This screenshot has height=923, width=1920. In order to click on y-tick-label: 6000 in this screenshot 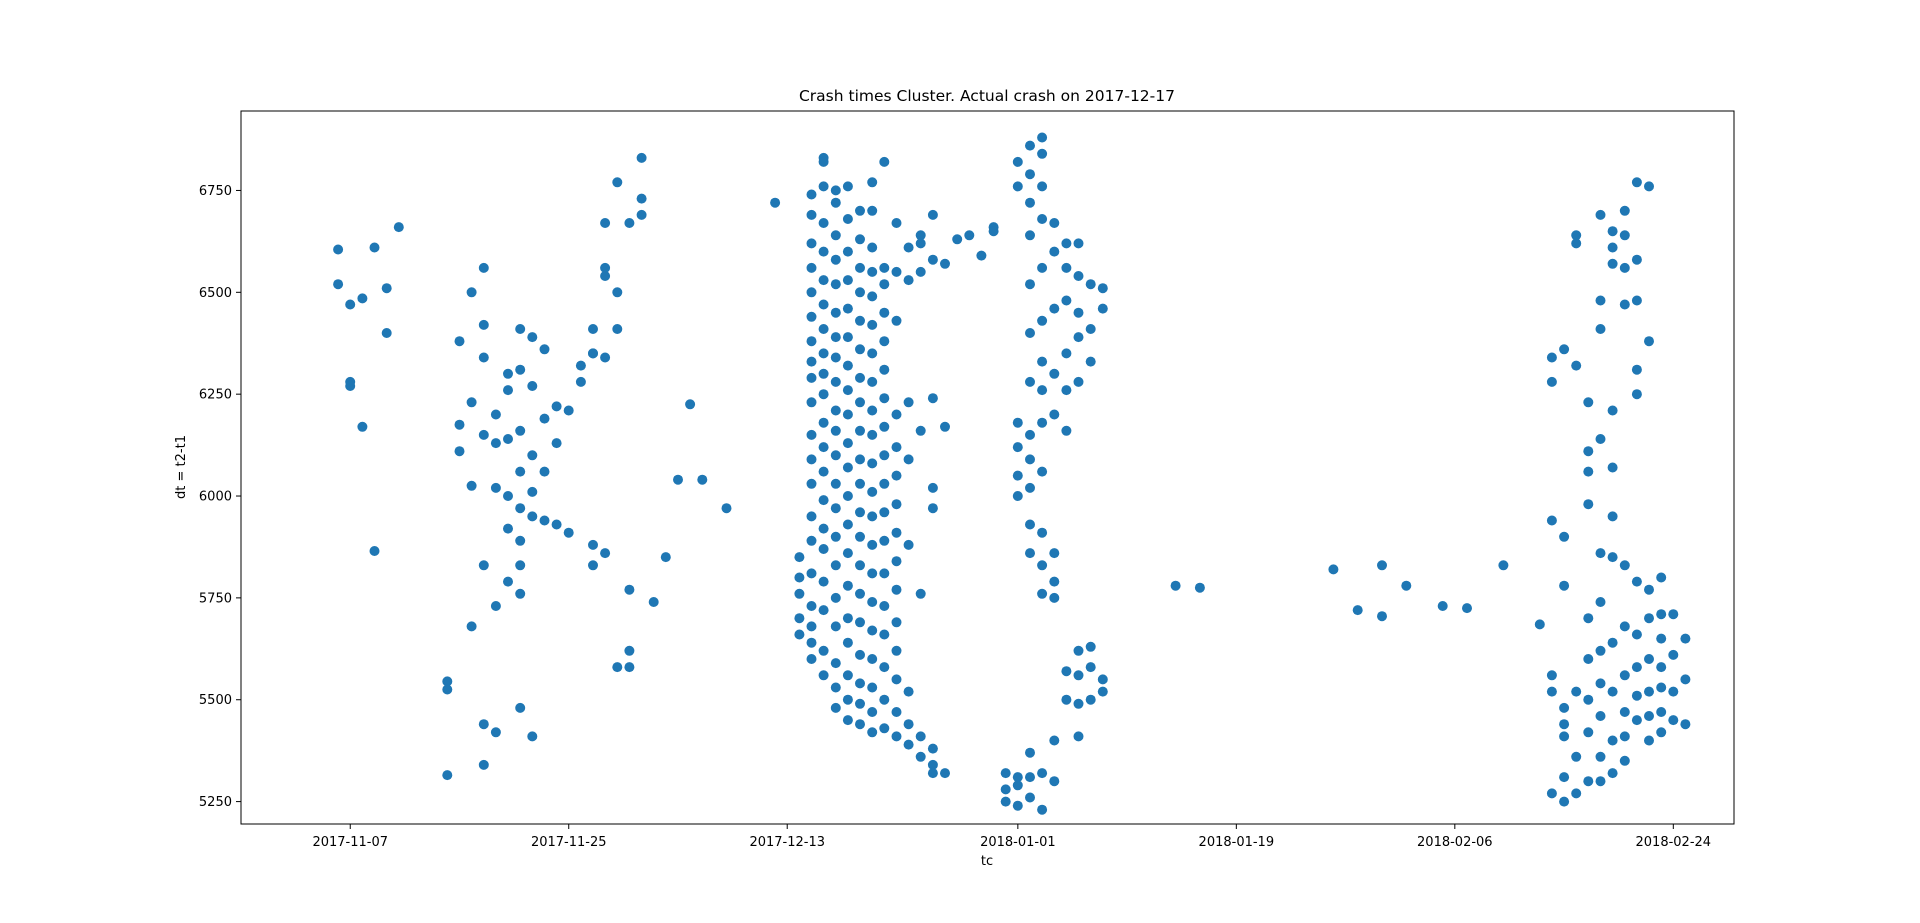, I will do `click(215, 497)`.